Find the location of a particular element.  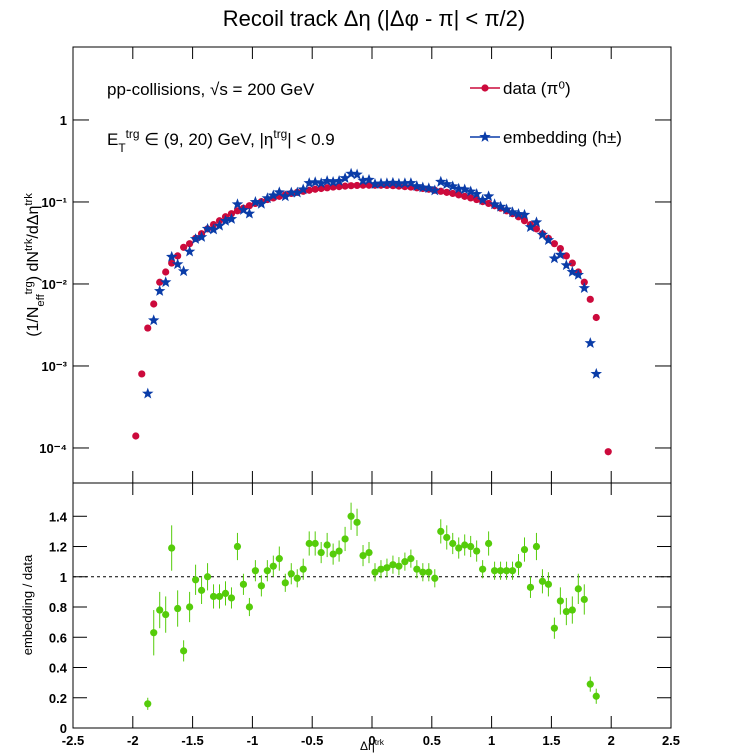

y-axis-label-part: trk is located at coordinates (29, 244).